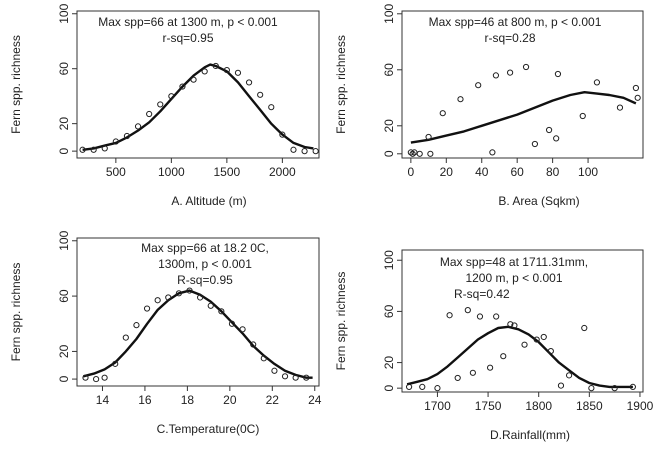  Describe the element at coordinates (588, 172) in the screenshot. I see `x-tick-label: 100` at that location.